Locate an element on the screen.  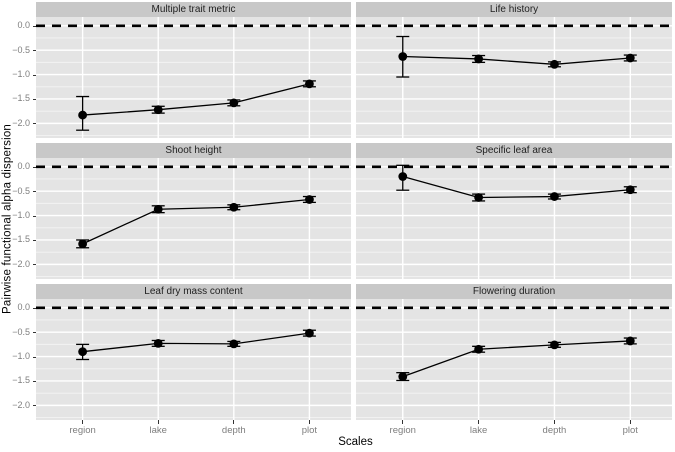
facet-life-history: Life history is located at coordinates (514, 70).